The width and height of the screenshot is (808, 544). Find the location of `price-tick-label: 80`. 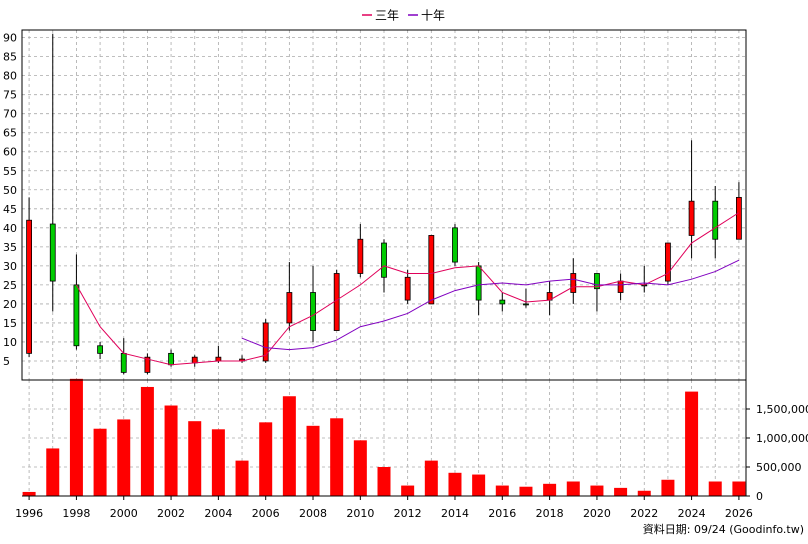

price-tick-label: 80 is located at coordinates (10, 76).